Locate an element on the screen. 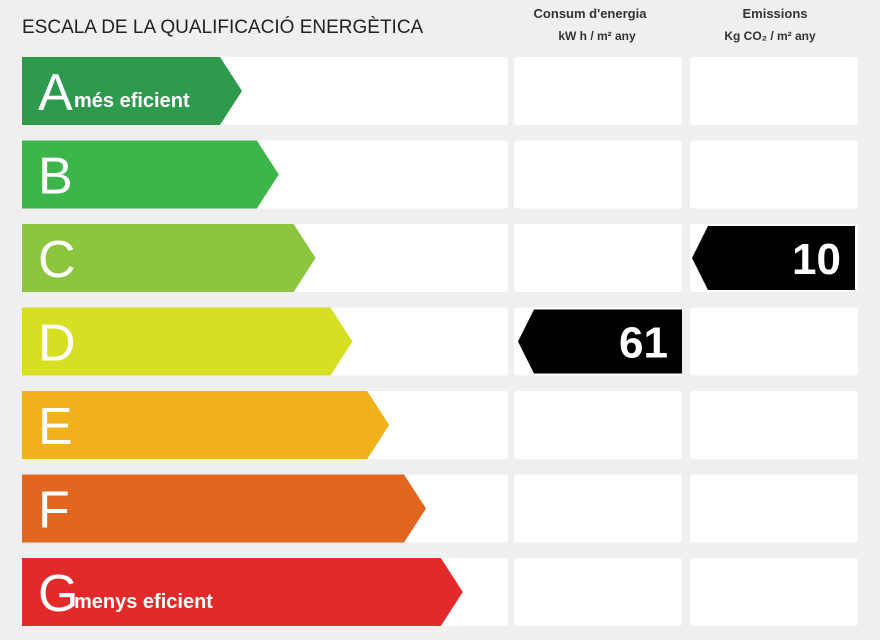  class-label: més eficient is located at coordinates (132, 101).